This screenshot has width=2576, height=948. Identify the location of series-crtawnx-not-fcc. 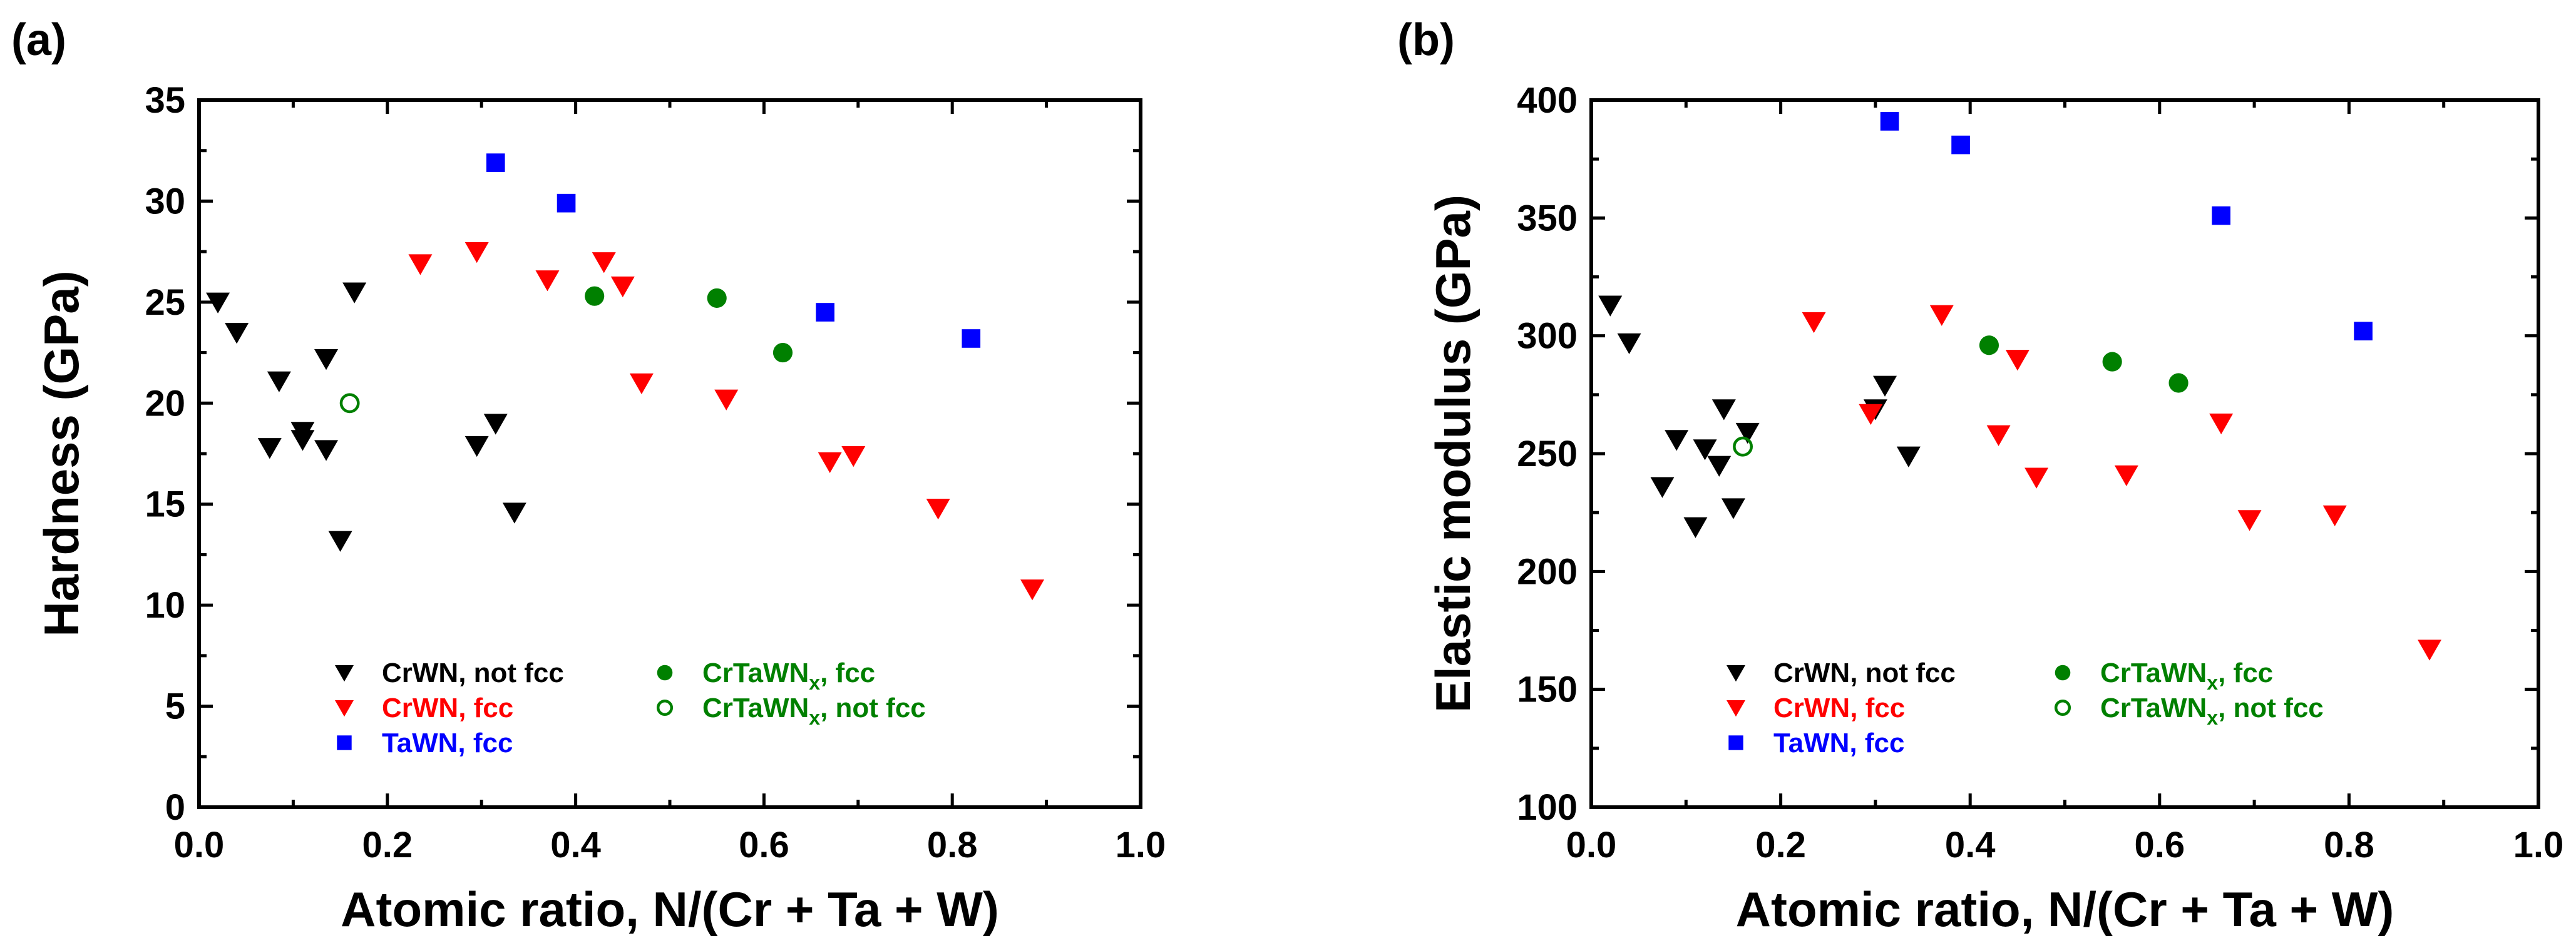
(349, 404).